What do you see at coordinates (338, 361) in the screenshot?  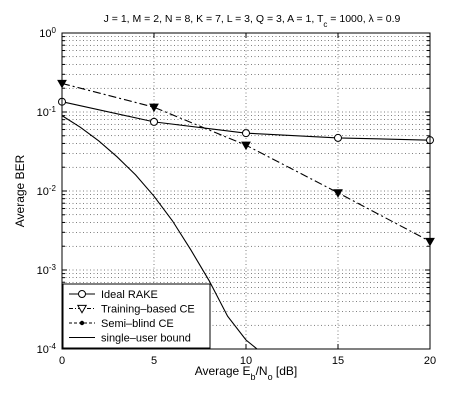 I see `x-tick-label: 15` at bounding box center [338, 361].